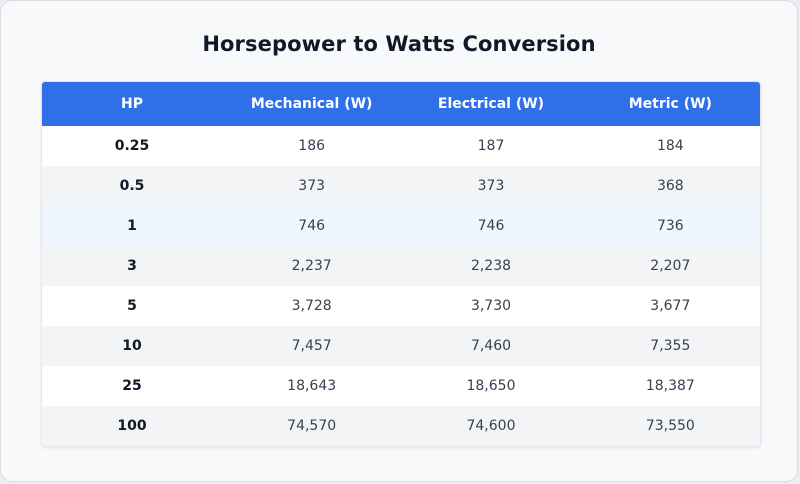 This screenshot has height=484, width=800. Describe the element at coordinates (670, 386) in the screenshot. I see `cell-metric: 18,387` at that location.